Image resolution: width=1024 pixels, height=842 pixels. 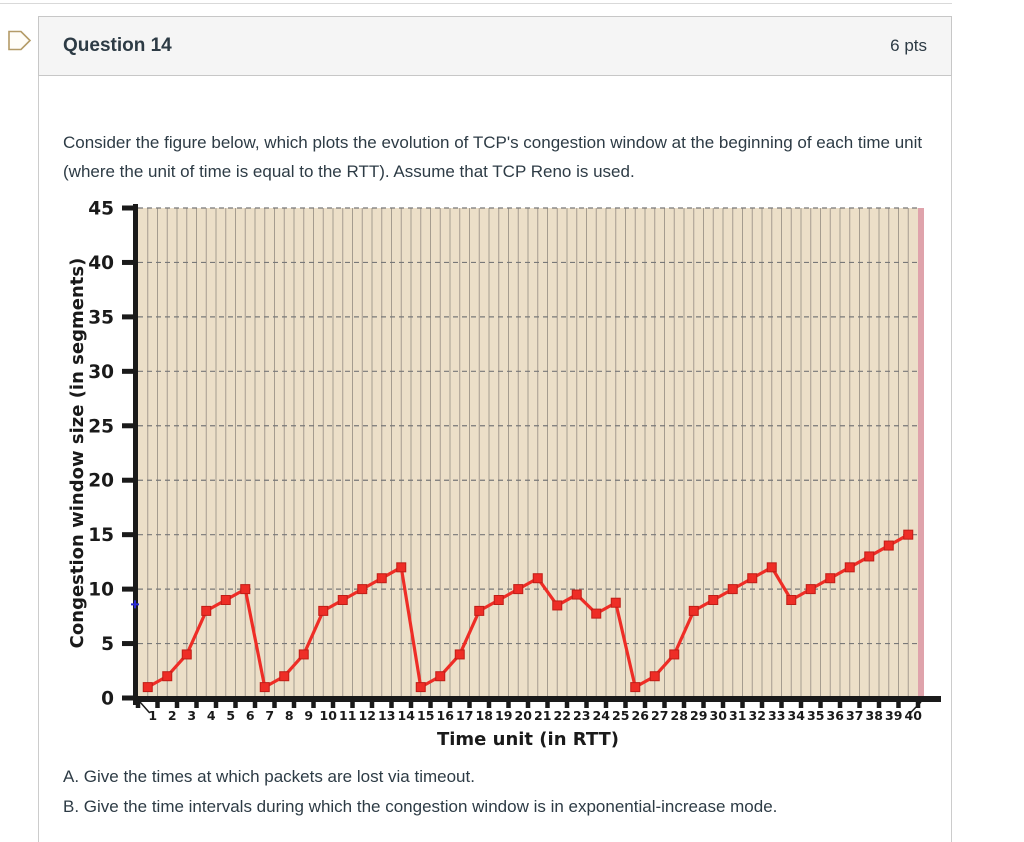 What do you see at coordinates (874, 715) in the screenshot?
I see `svg-text: 38` at bounding box center [874, 715].